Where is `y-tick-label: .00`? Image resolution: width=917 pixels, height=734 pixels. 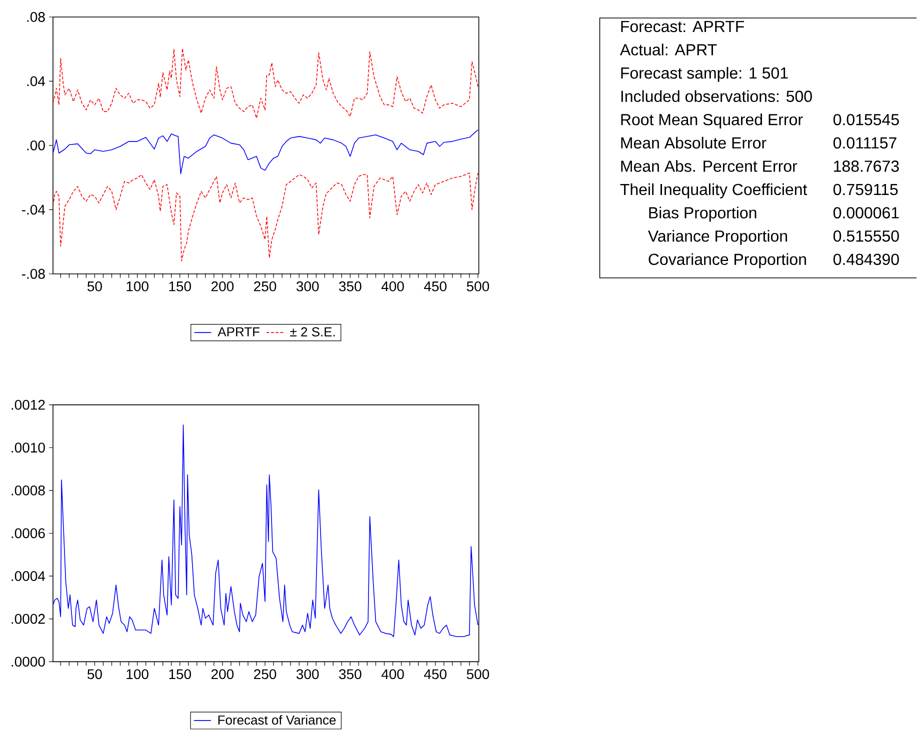
y-tick-label: .00 is located at coordinates (36, 145).